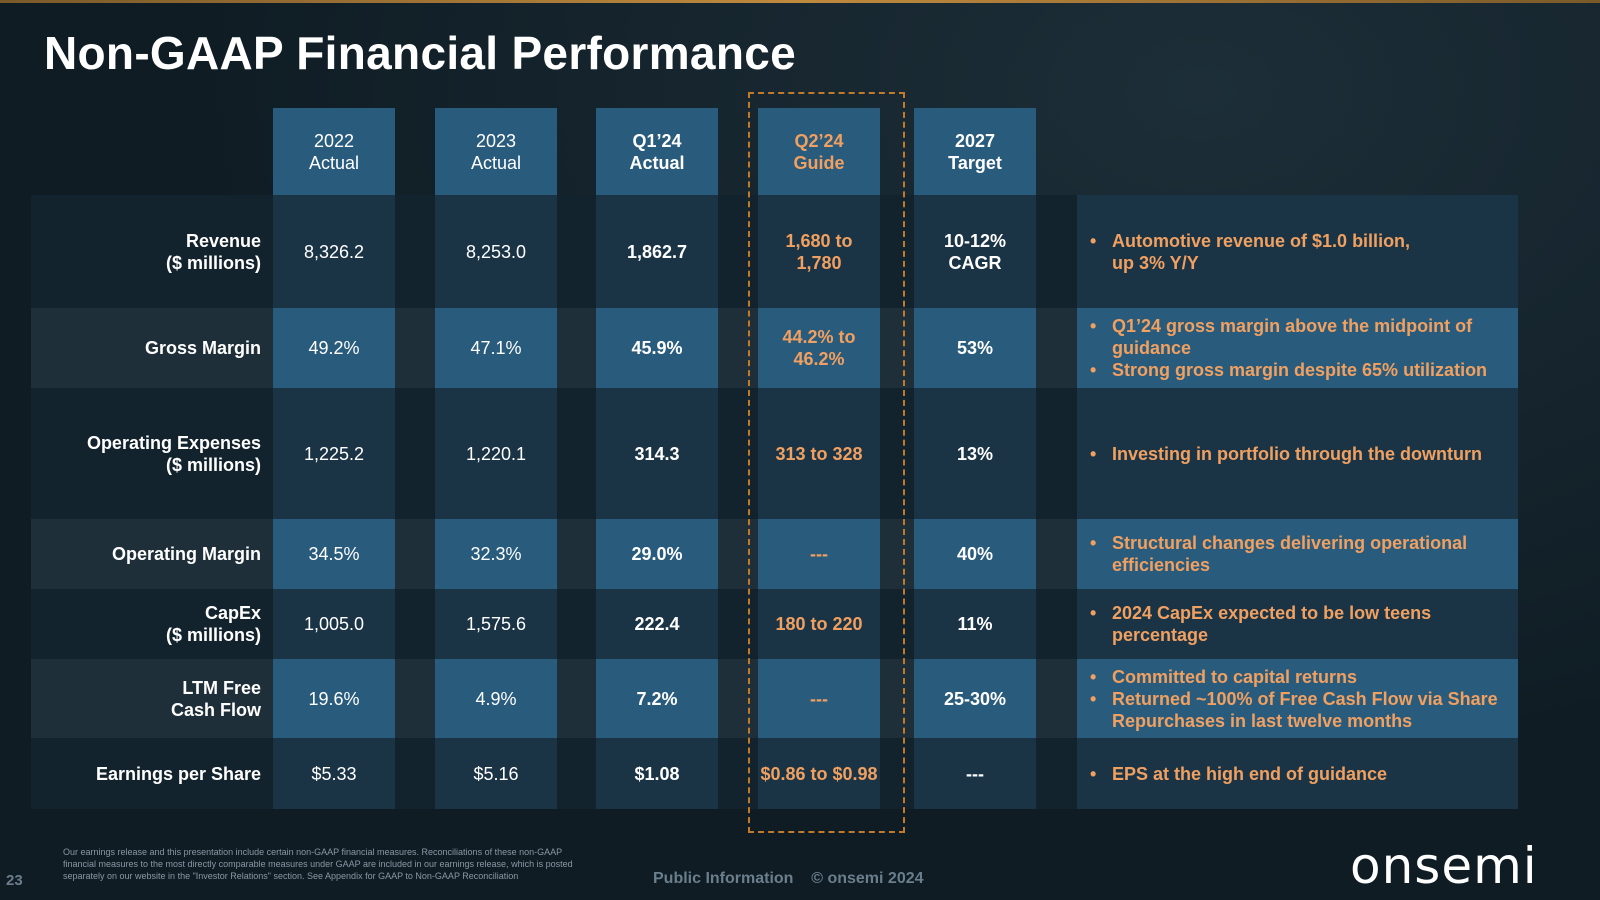 The height and width of the screenshot is (900, 1600). I want to click on table-cell: 1,225.2, so click(334, 453).